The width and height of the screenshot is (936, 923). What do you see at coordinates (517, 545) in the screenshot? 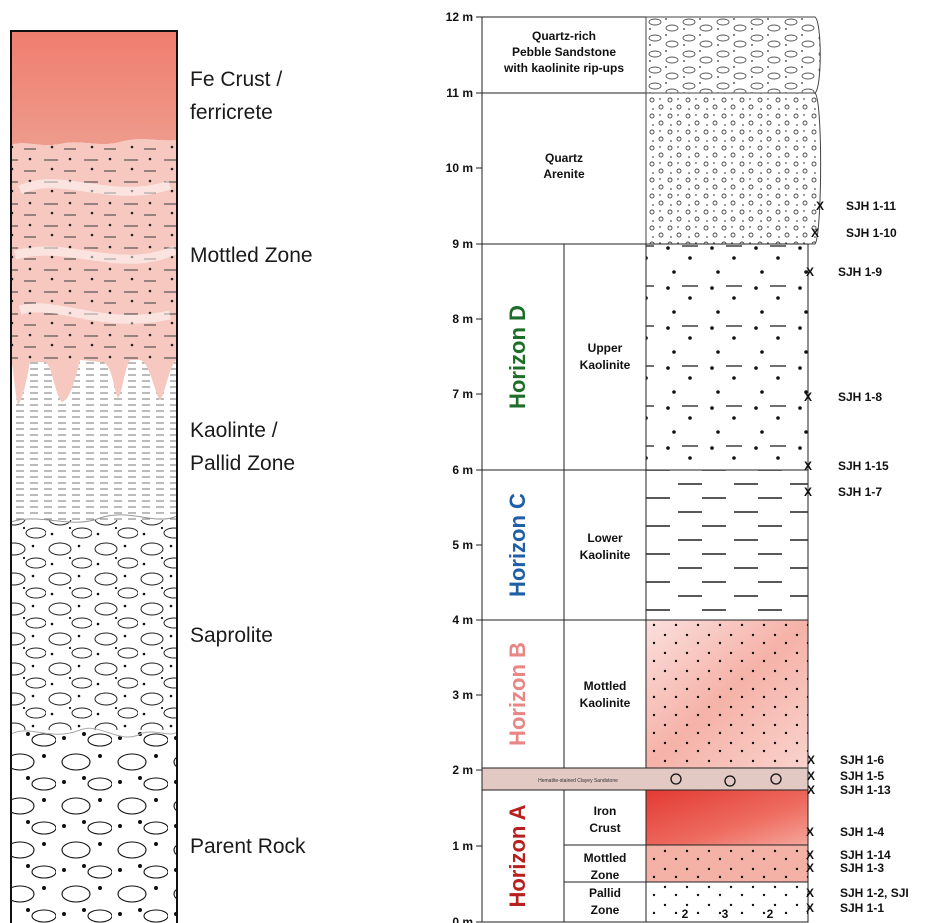
I see `horizon-label: Horizon C` at bounding box center [517, 545].